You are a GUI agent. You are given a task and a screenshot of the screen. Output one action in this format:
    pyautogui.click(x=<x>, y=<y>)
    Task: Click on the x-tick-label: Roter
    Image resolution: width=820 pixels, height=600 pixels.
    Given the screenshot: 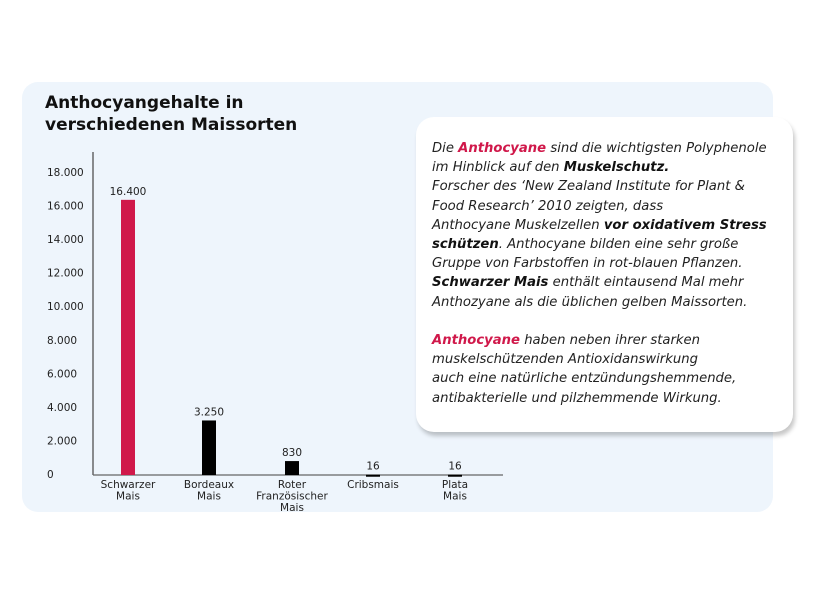 What is the action you would take?
    pyautogui.click(x=292, y=485)
    